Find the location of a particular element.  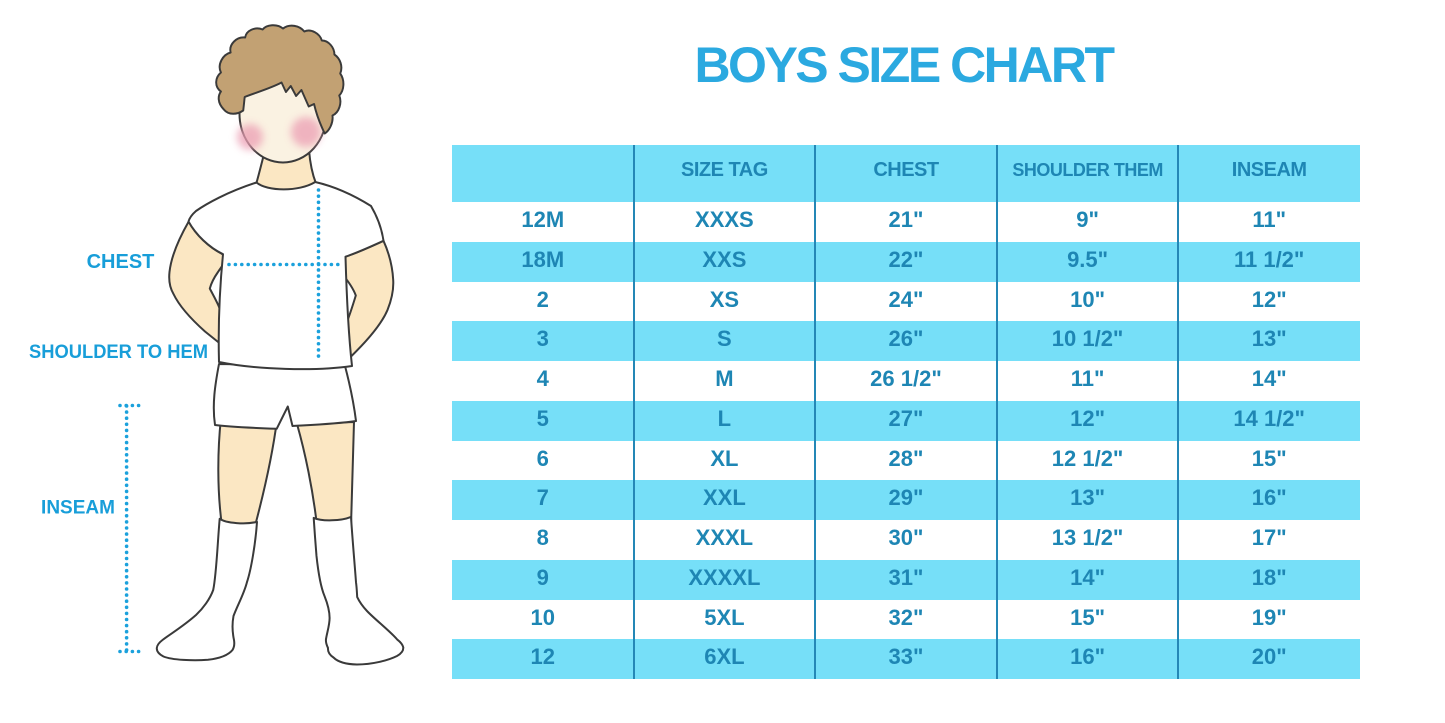

svg-text: INSEAM is located at coordinates (78, 508).